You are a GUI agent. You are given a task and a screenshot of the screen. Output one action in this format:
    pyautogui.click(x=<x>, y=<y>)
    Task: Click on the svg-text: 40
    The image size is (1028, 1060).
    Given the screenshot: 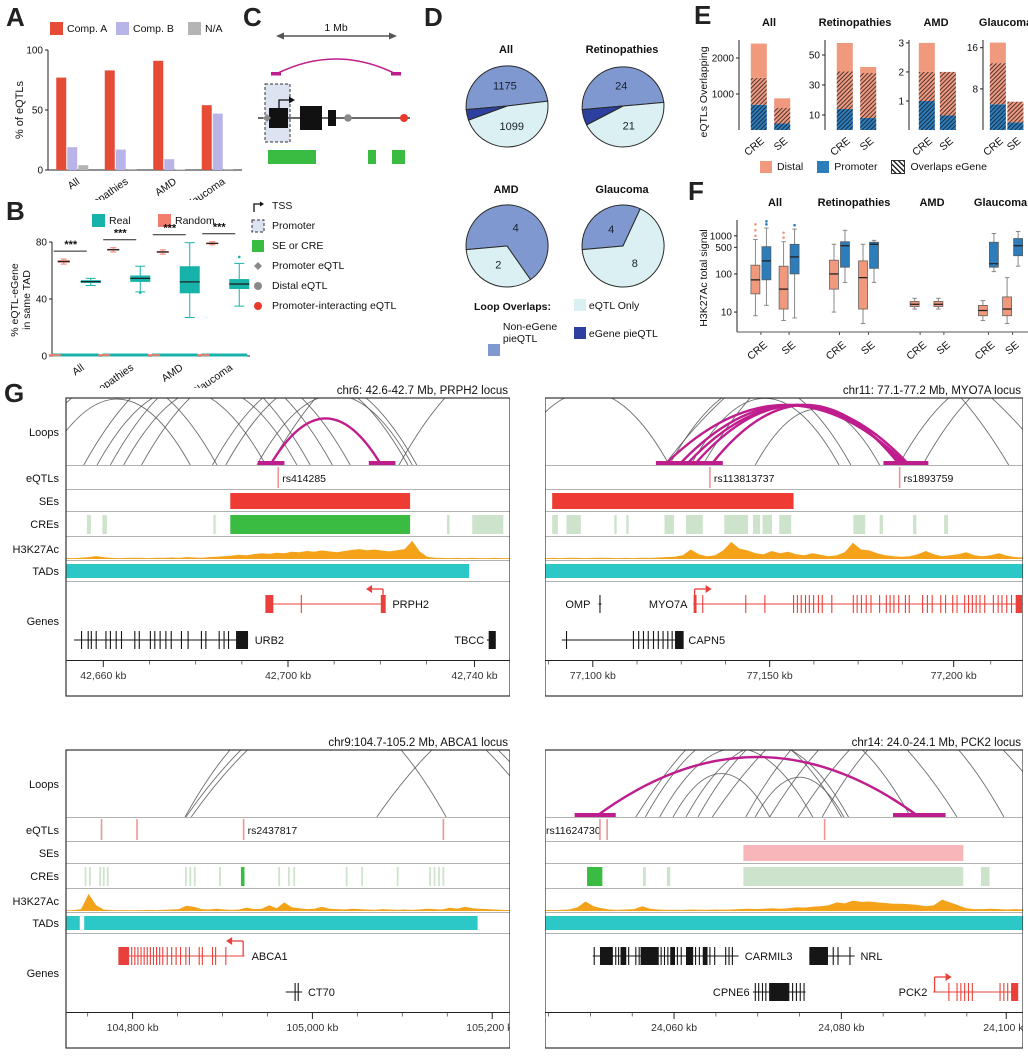 What is the action you would take?
    pyautogui.click(x=42, y=300)
    